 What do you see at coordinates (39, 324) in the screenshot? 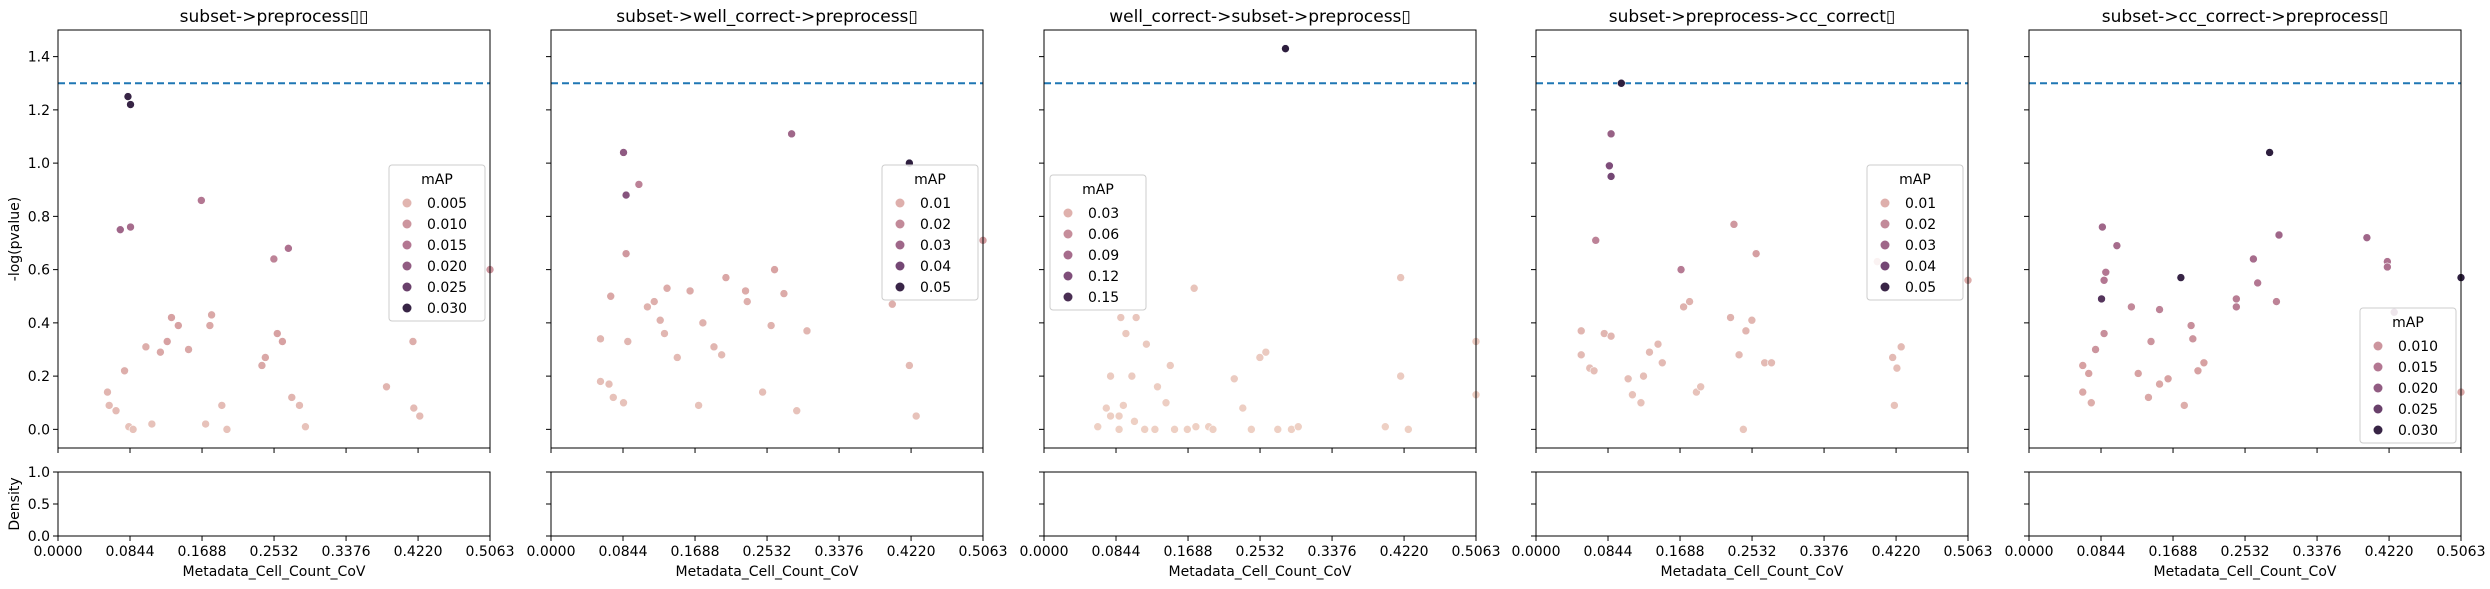
I see `y-tick-label: 0.4` at bounding box center [39, 324].